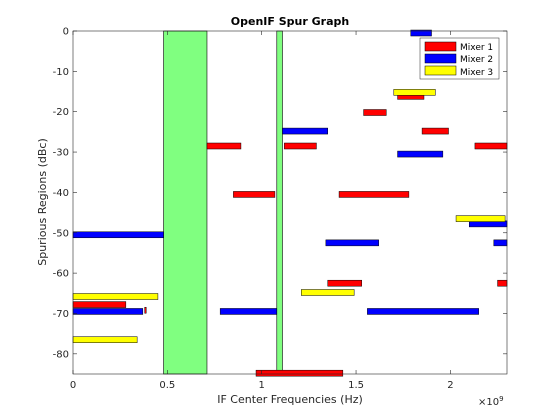 Image resolution: width=560 pixels, height=420 pixels. I want to click on y-tick-label-7: -70, so click(61, 314).